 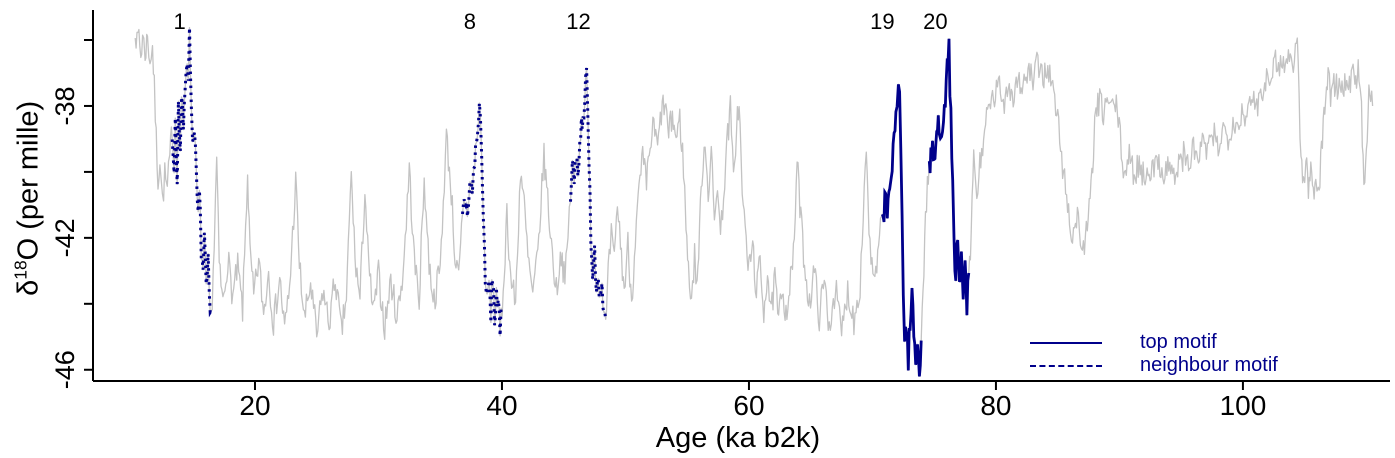 What do you see at coordinates (748, 405) in the screenshot?
I see `x-tick-label: 60` at bounding box center [748, 405].